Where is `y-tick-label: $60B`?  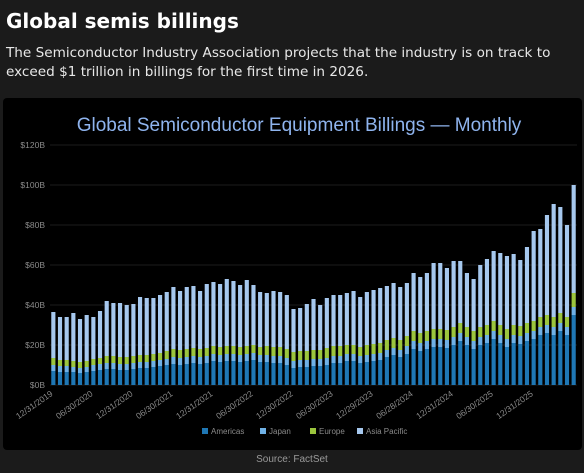 y-tick-label: $60B is located at coordinates (35, 265).